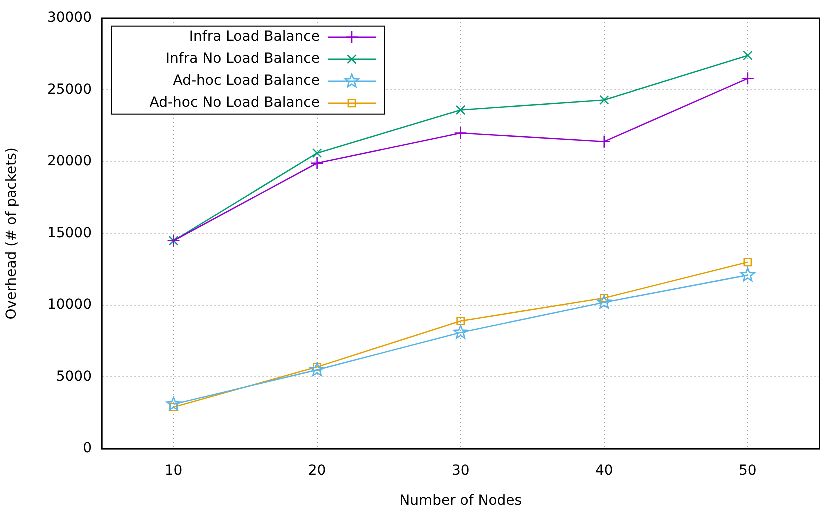 The image size is (827, 514). I want to click on legend-label: Infra No Load Balance, so click(243, 59).